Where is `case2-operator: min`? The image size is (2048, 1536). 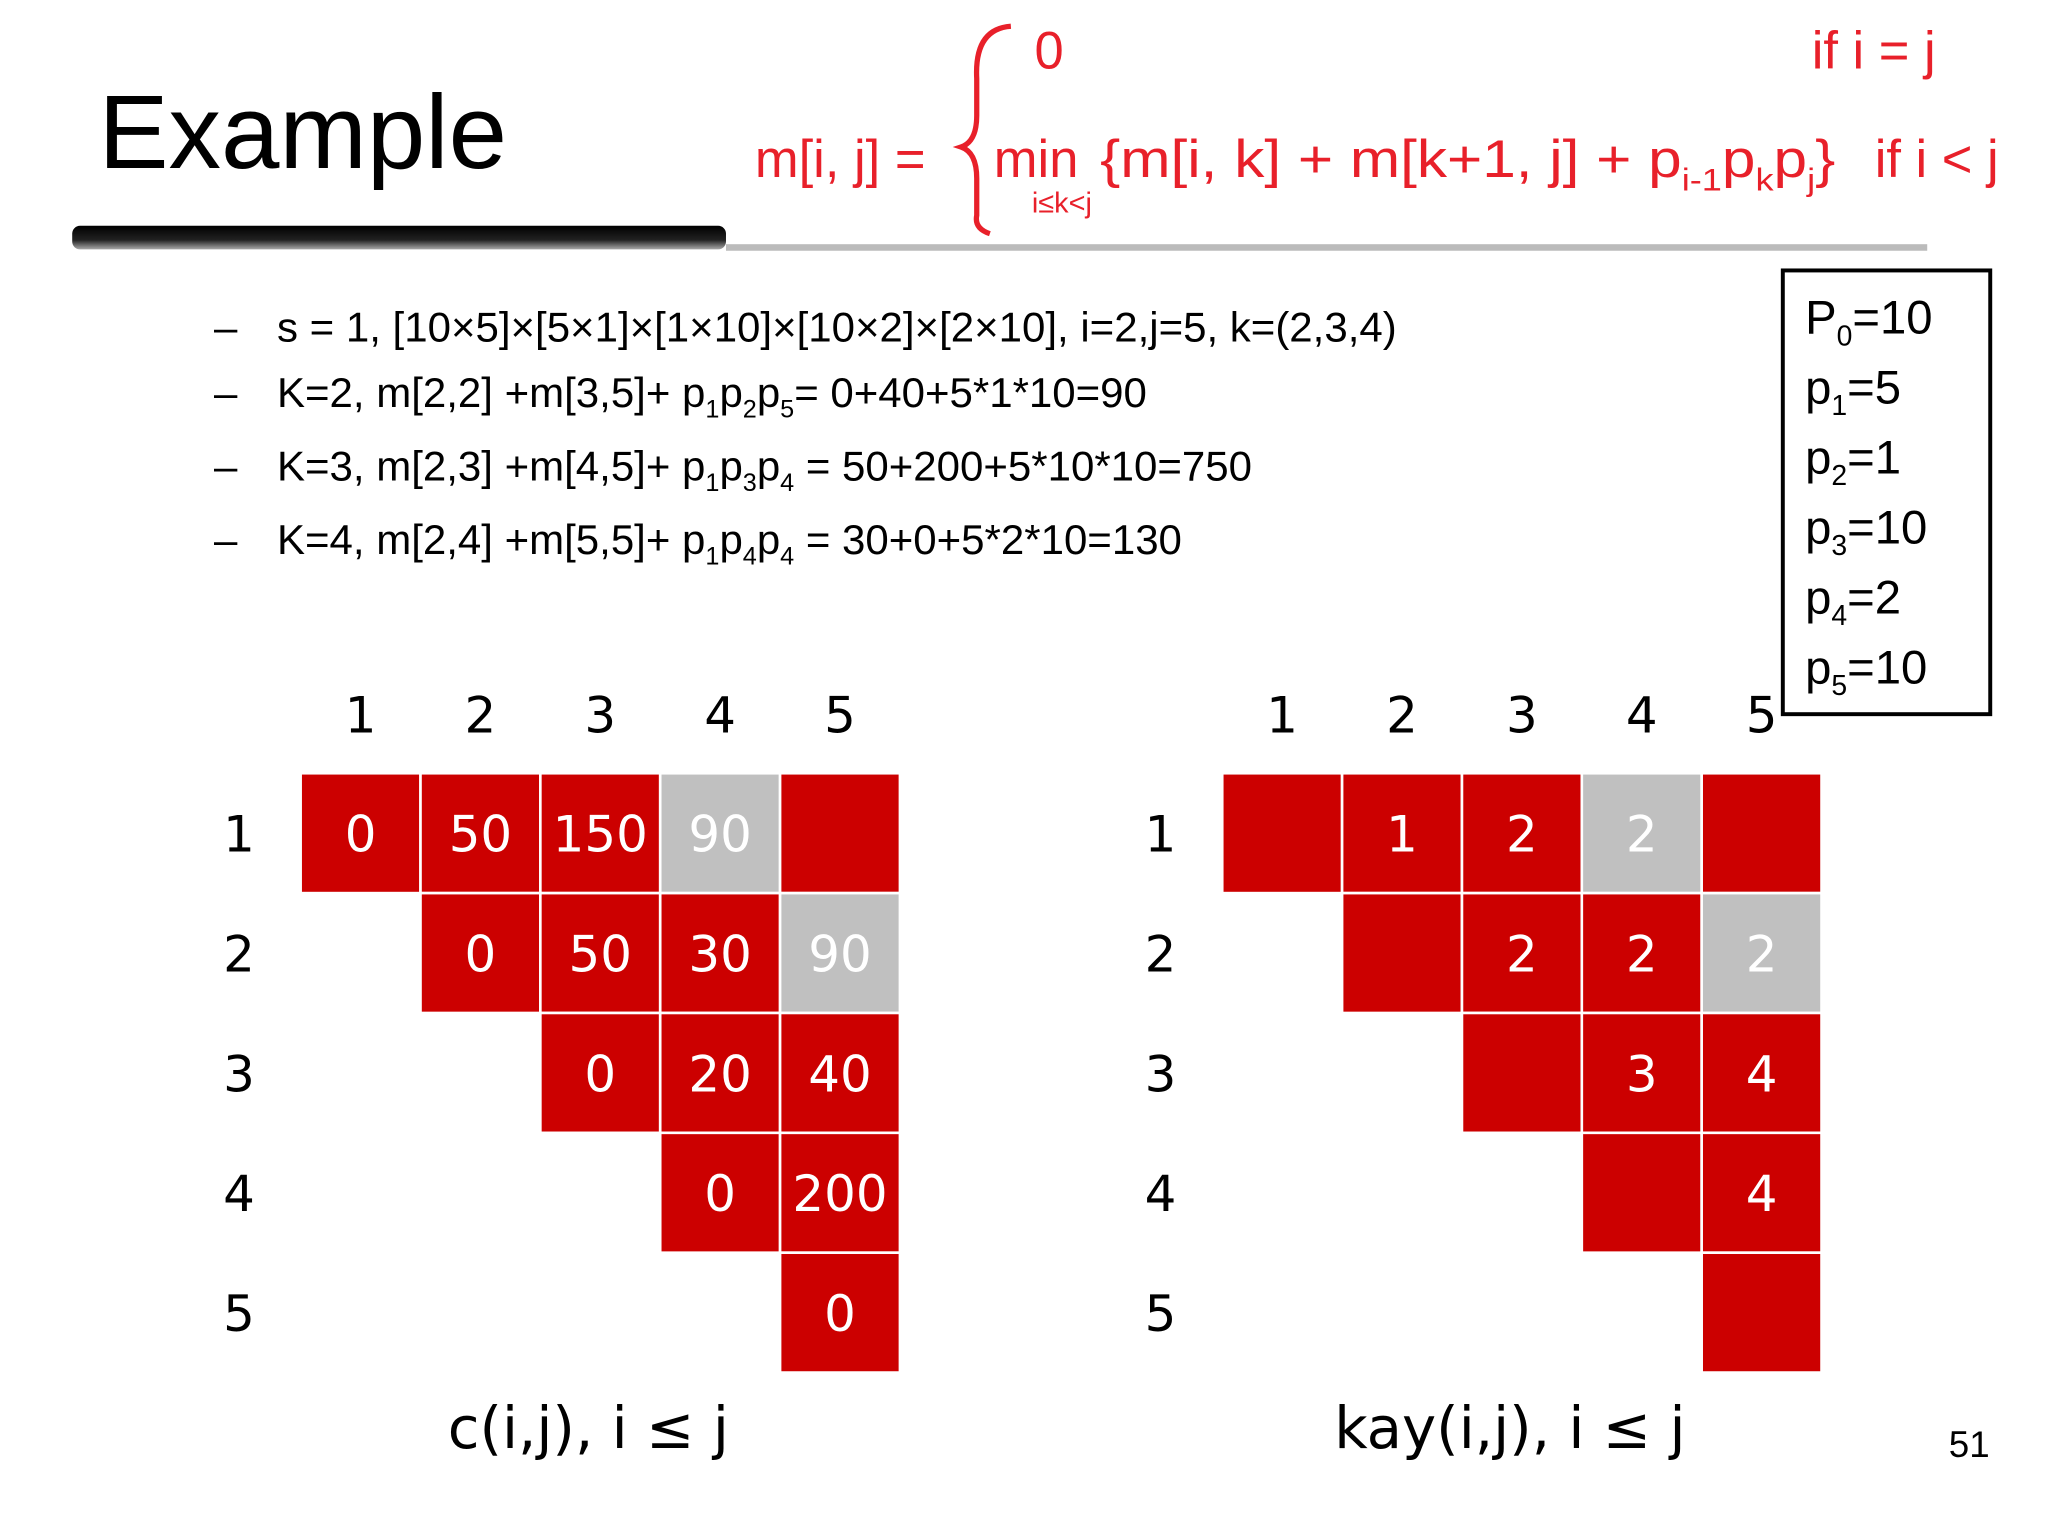
case2-operator: min is located at coordinates (1036, 159).